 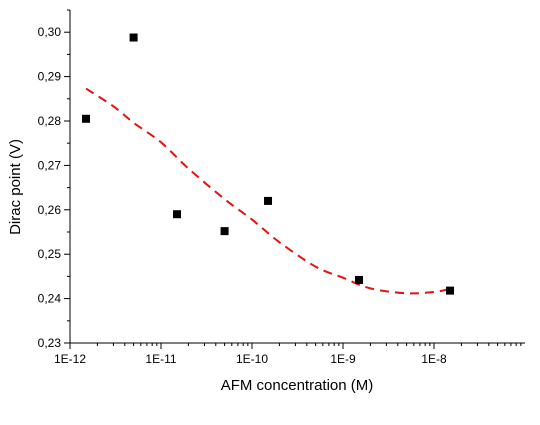 What do you see at coordinates (15, 187) in the screenshot?
I see `y-axis-title: Dirac point (V)` at bounding box center [15, 187].